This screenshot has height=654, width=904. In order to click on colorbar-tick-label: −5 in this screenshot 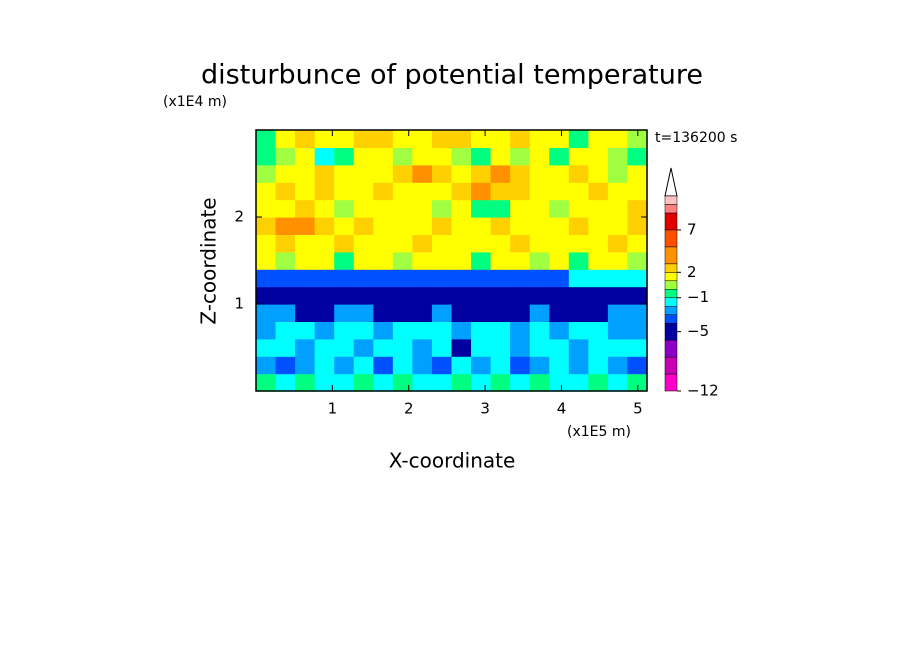, I will do `click(698, 331)`.